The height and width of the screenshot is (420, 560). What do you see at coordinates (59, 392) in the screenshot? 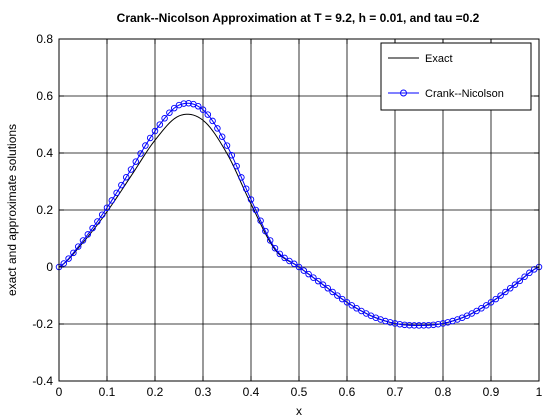
I see `x-tick-label: 0` at bounding box center [59, 392].